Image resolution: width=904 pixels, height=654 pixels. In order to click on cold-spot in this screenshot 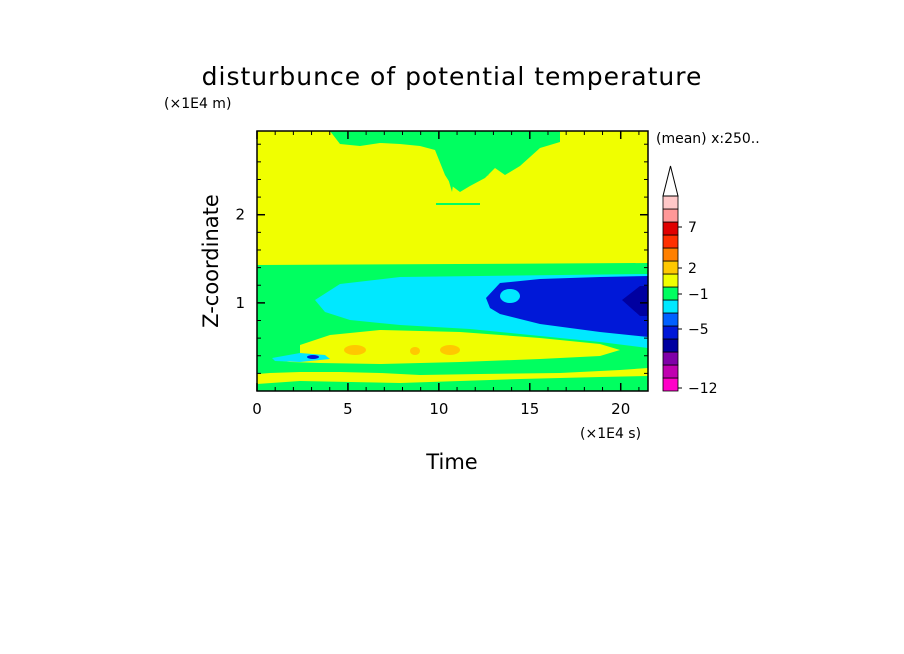, I will do `click(313, 357)`.